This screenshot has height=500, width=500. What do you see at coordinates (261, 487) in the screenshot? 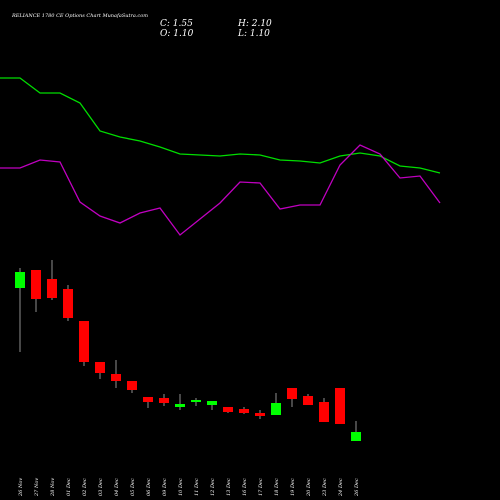
I see `x-tick-label: 17 Dec` at bounding box center [261, 487].